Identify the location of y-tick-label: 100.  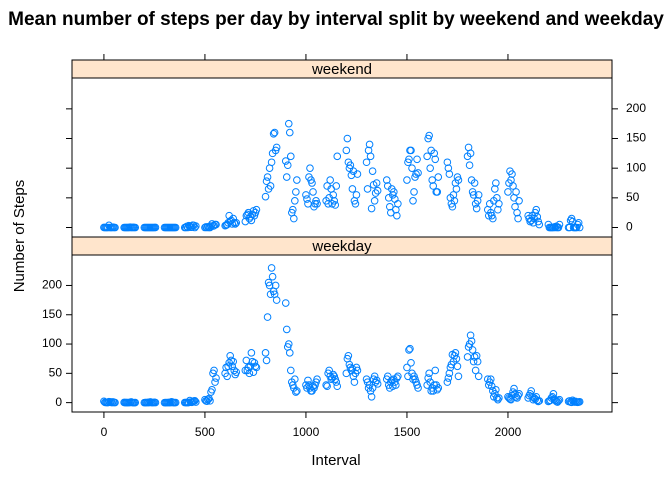
(52, 343).